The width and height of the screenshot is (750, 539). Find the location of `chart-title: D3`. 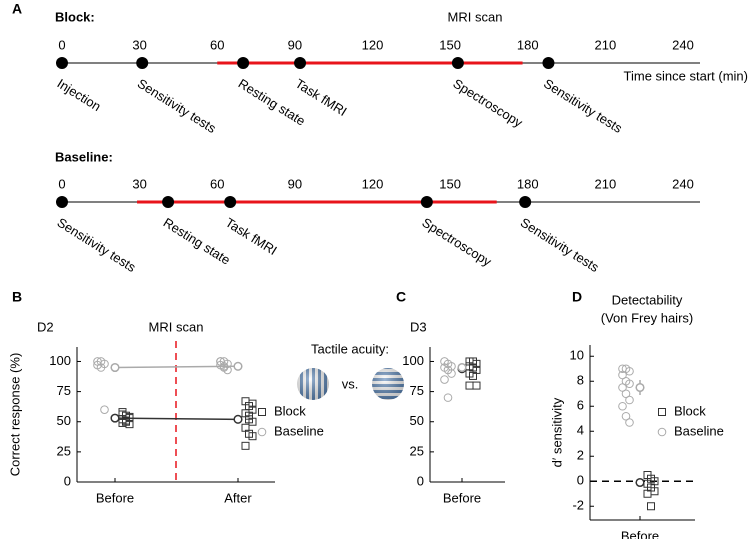

chart-title: D3 is located at coordinates (418, 326).